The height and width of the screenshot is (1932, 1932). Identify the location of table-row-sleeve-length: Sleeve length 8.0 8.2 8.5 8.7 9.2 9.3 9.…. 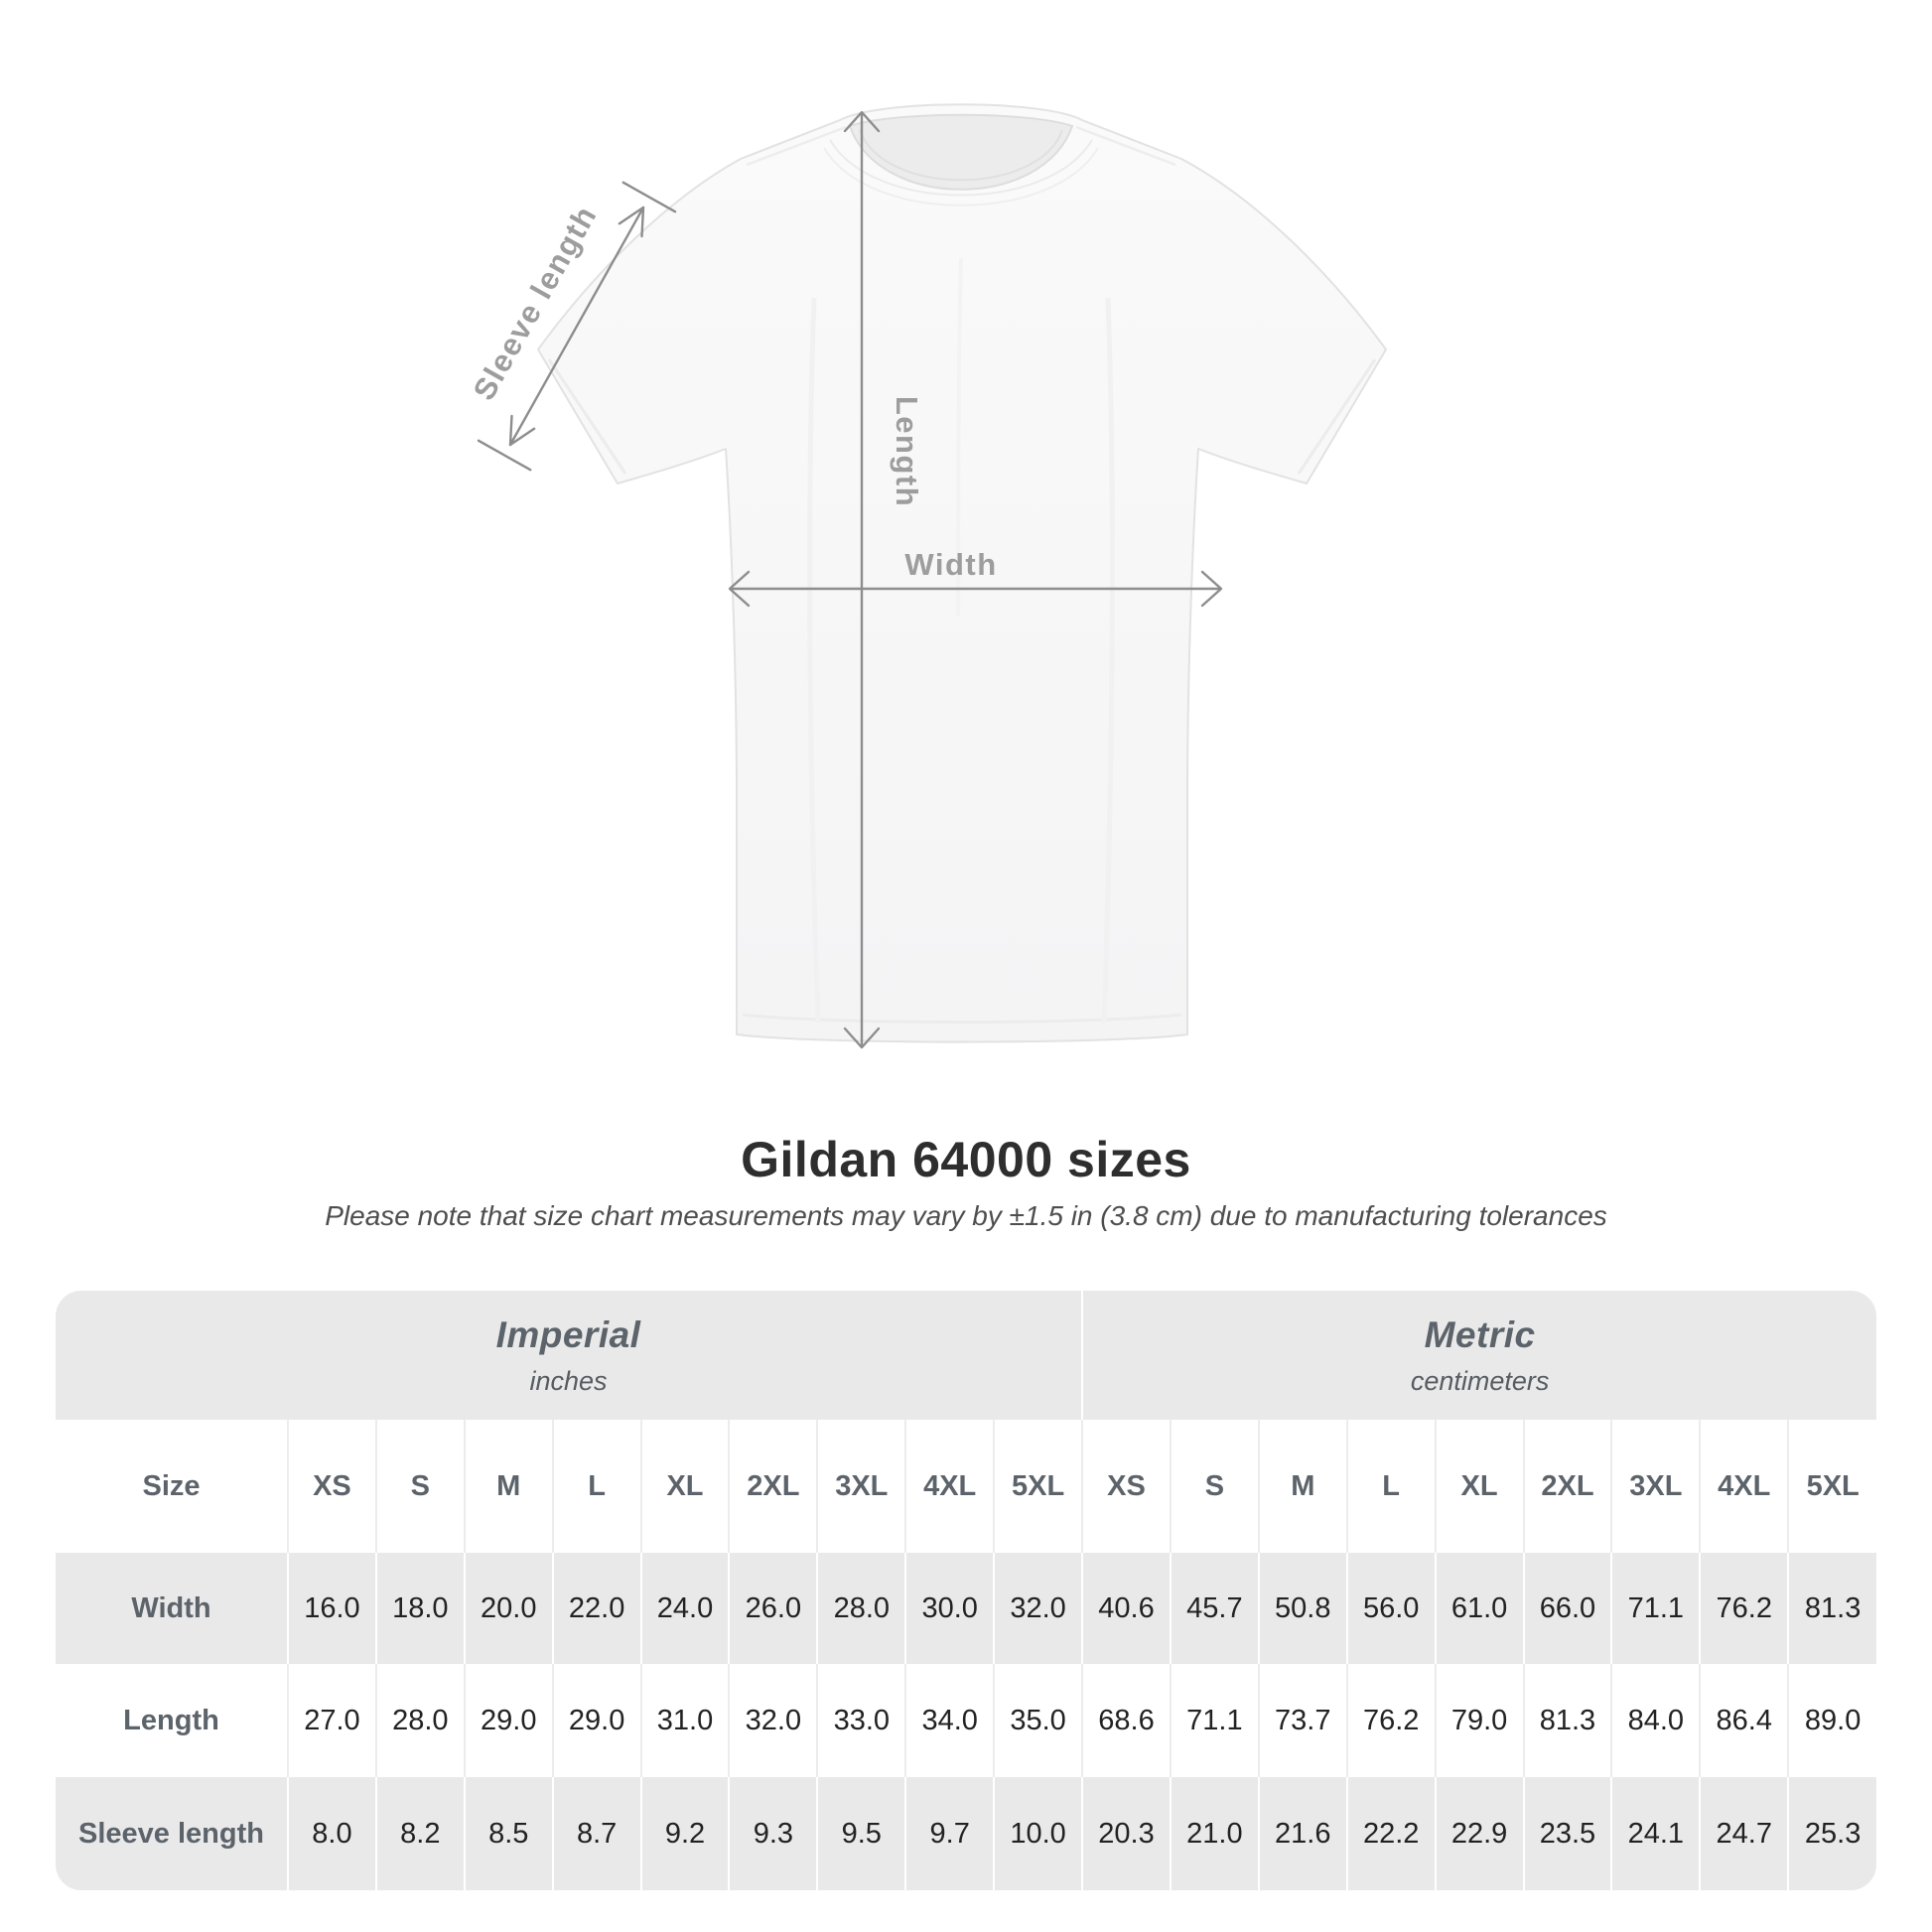
(966, 1833).